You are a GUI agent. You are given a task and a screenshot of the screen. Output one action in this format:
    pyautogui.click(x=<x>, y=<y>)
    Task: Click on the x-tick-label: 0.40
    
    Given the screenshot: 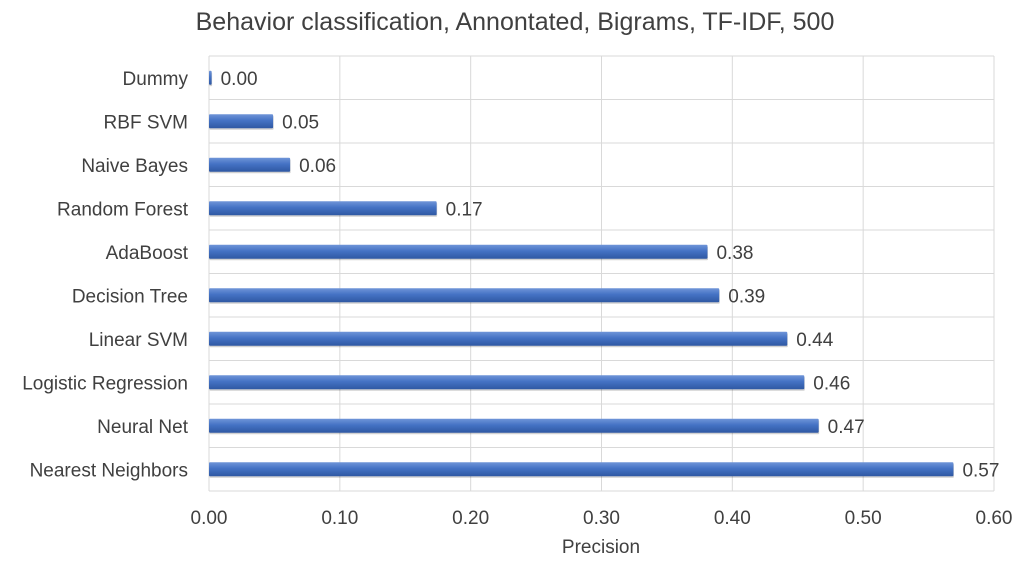 What is the action you would take?
    pyautogui.click(x=732, y=518)
    